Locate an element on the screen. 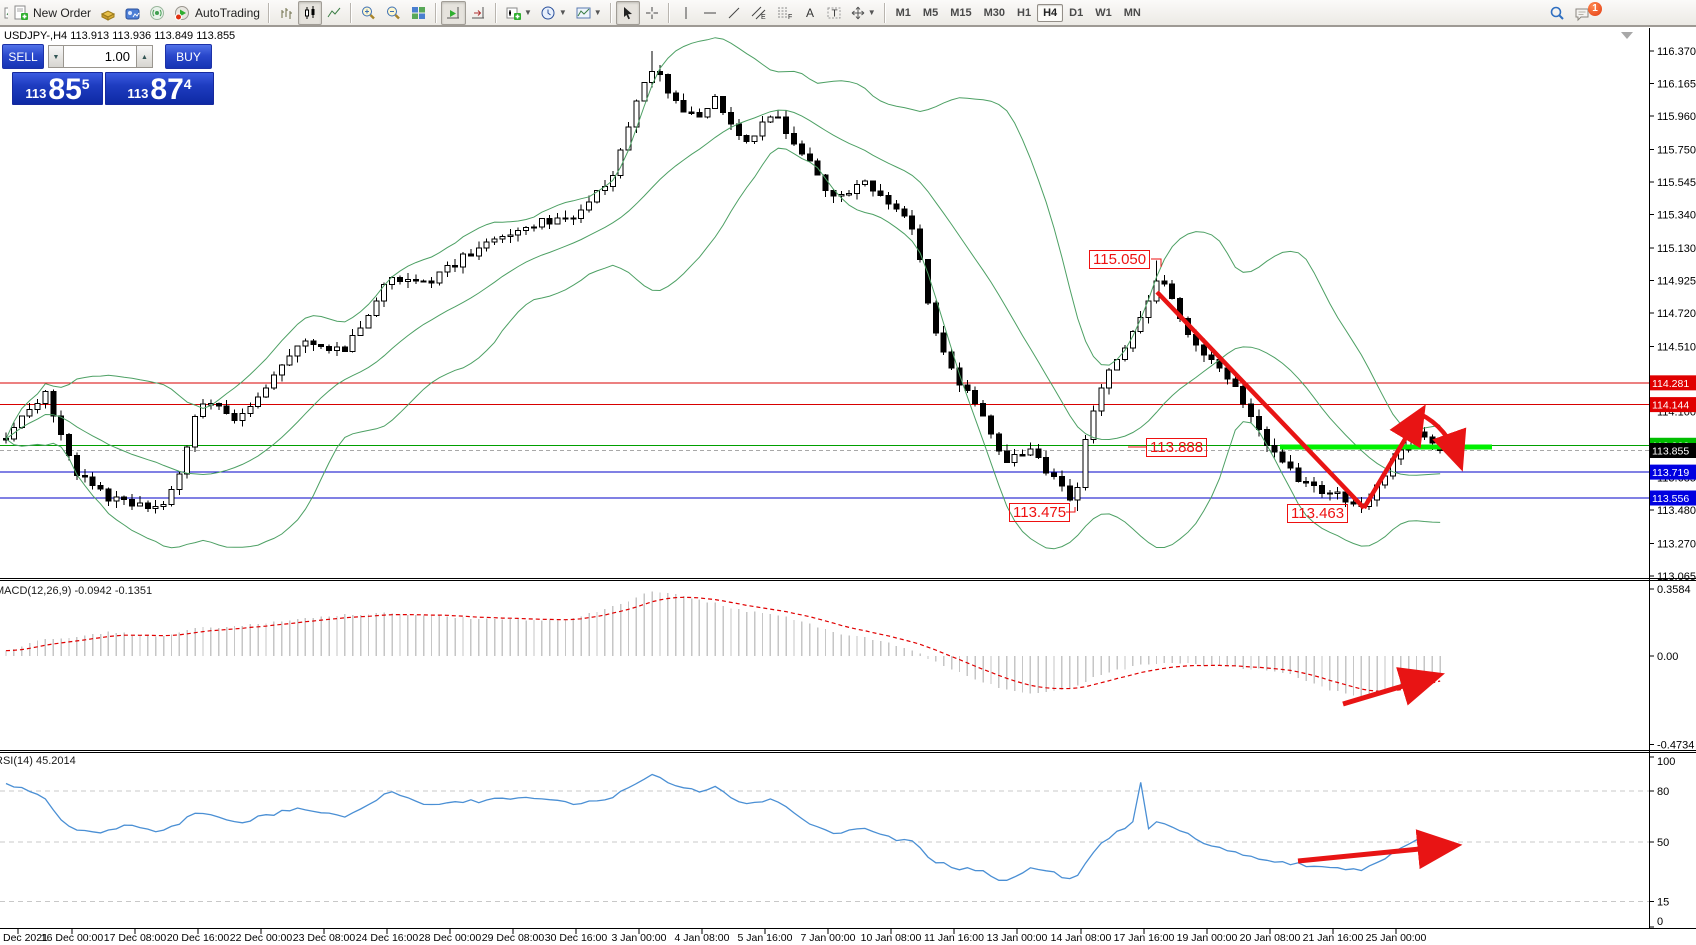  crosshair-icon is located at coordinates (652, 13).